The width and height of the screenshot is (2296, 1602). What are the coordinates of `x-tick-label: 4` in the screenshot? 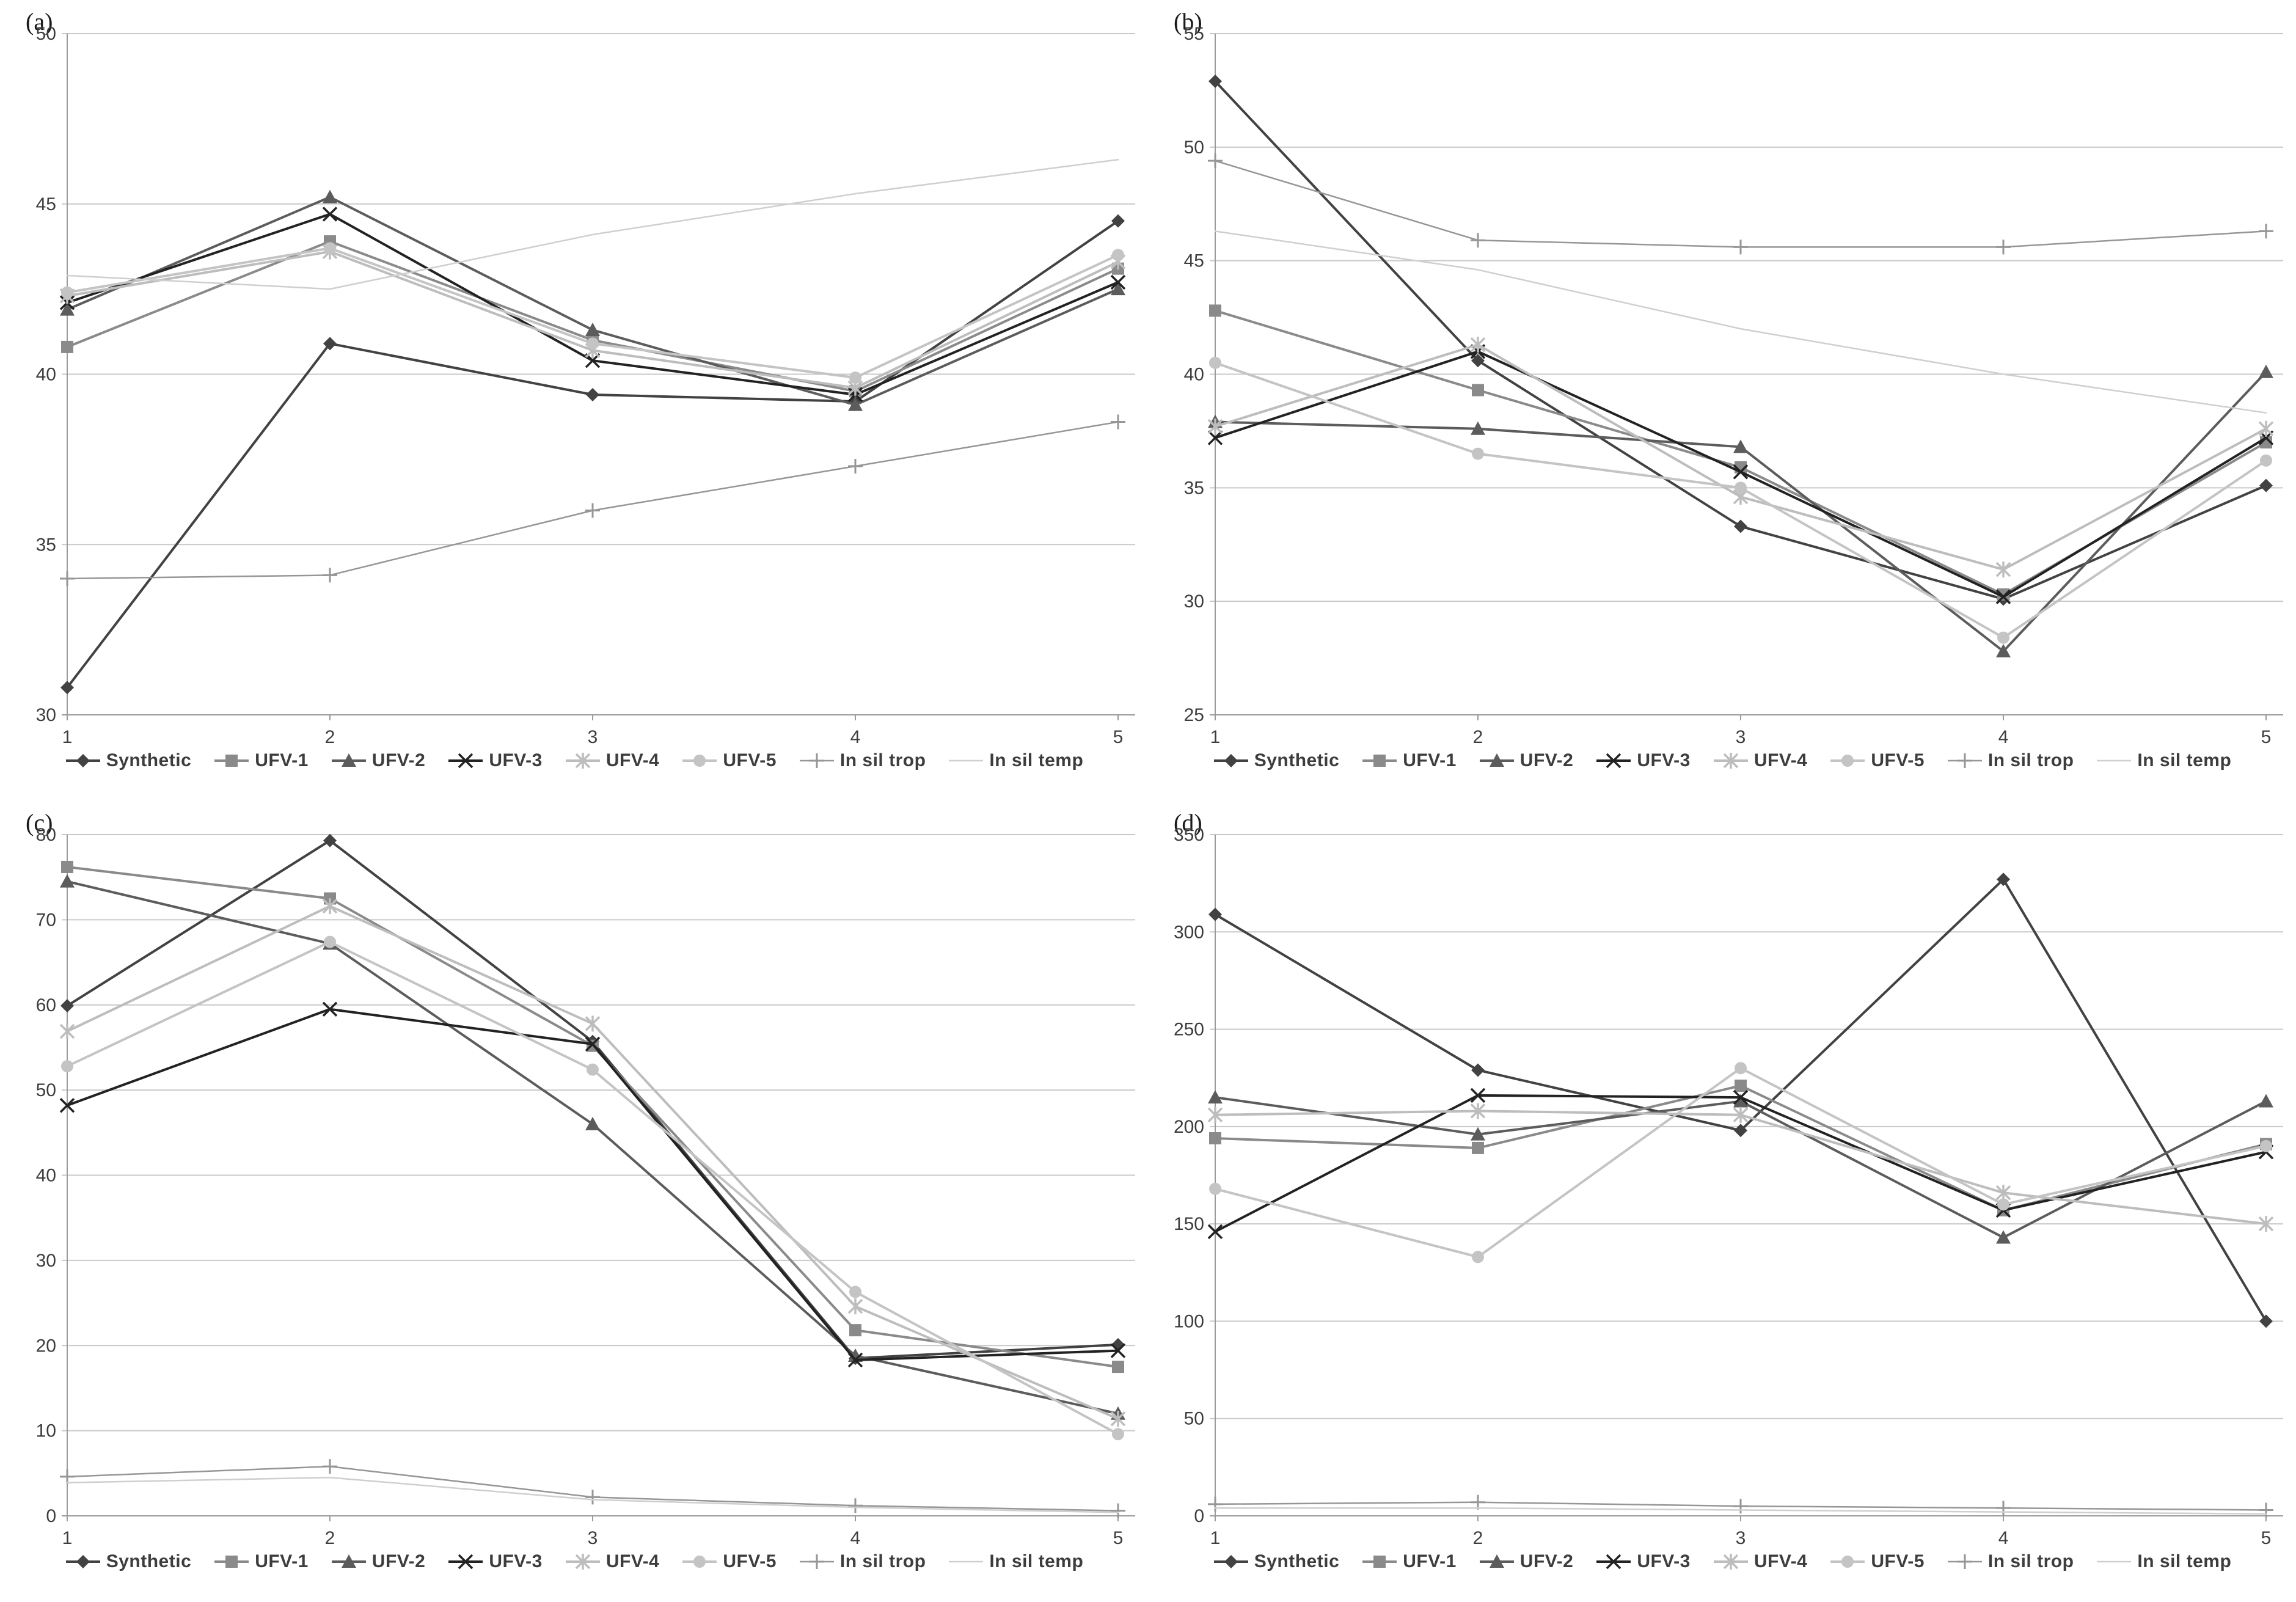 It's located at (2003, 1538).